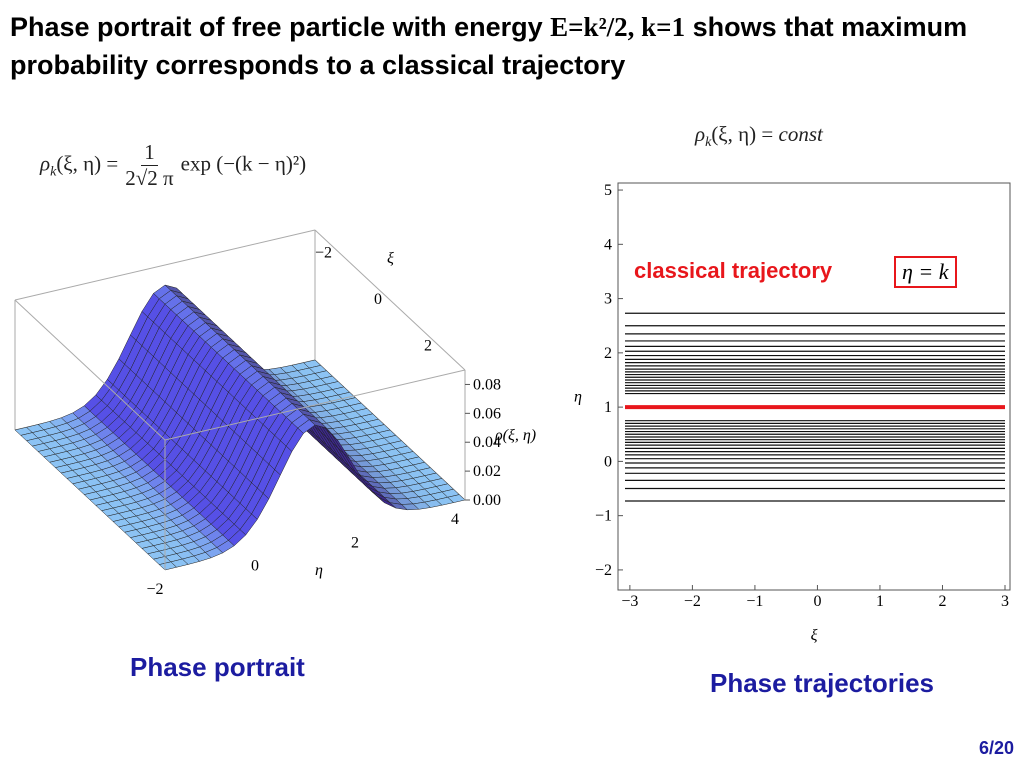  Describe the element at coordinates (487, 442) in the screenshot. I see `rho-tick-label: 0.04` at that location.